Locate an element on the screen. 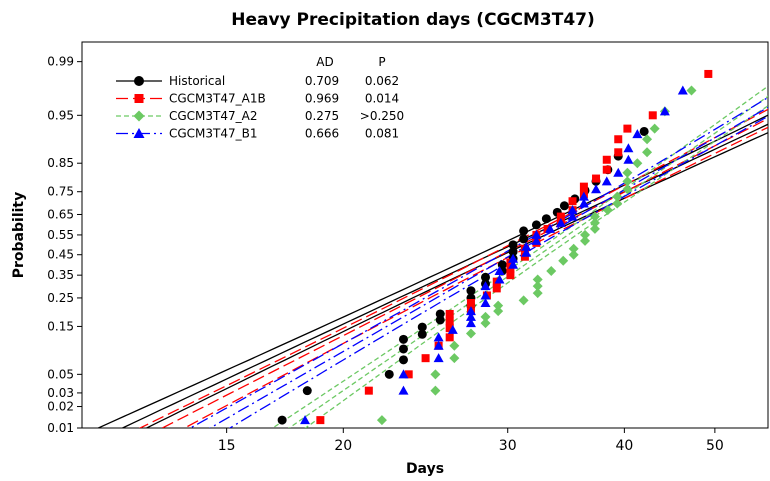  y-tick-label: 0.55 is located at coordinates (60, 235).